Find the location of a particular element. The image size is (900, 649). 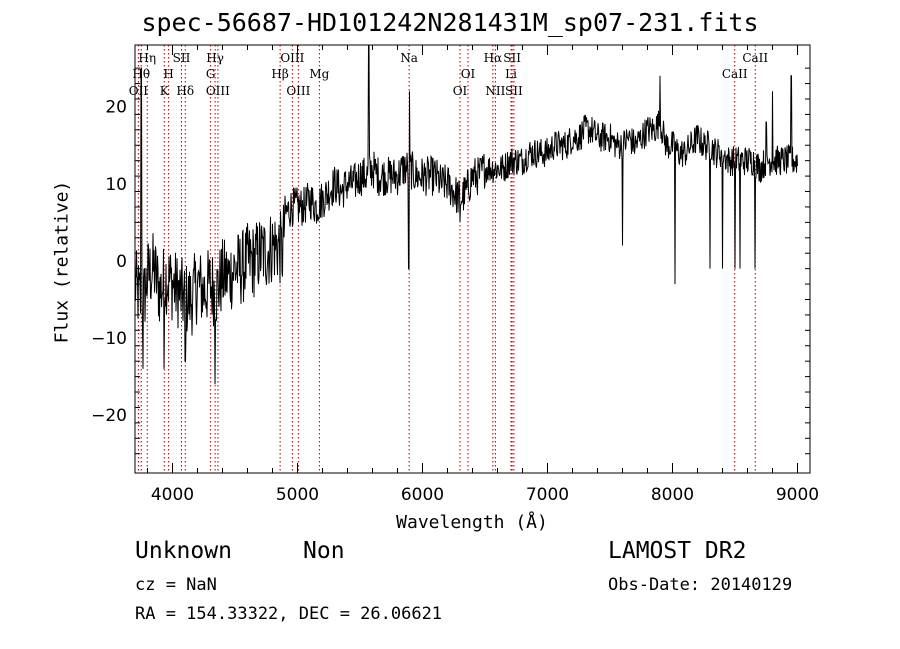

line-label: NII is located at coordinates (495, 91).